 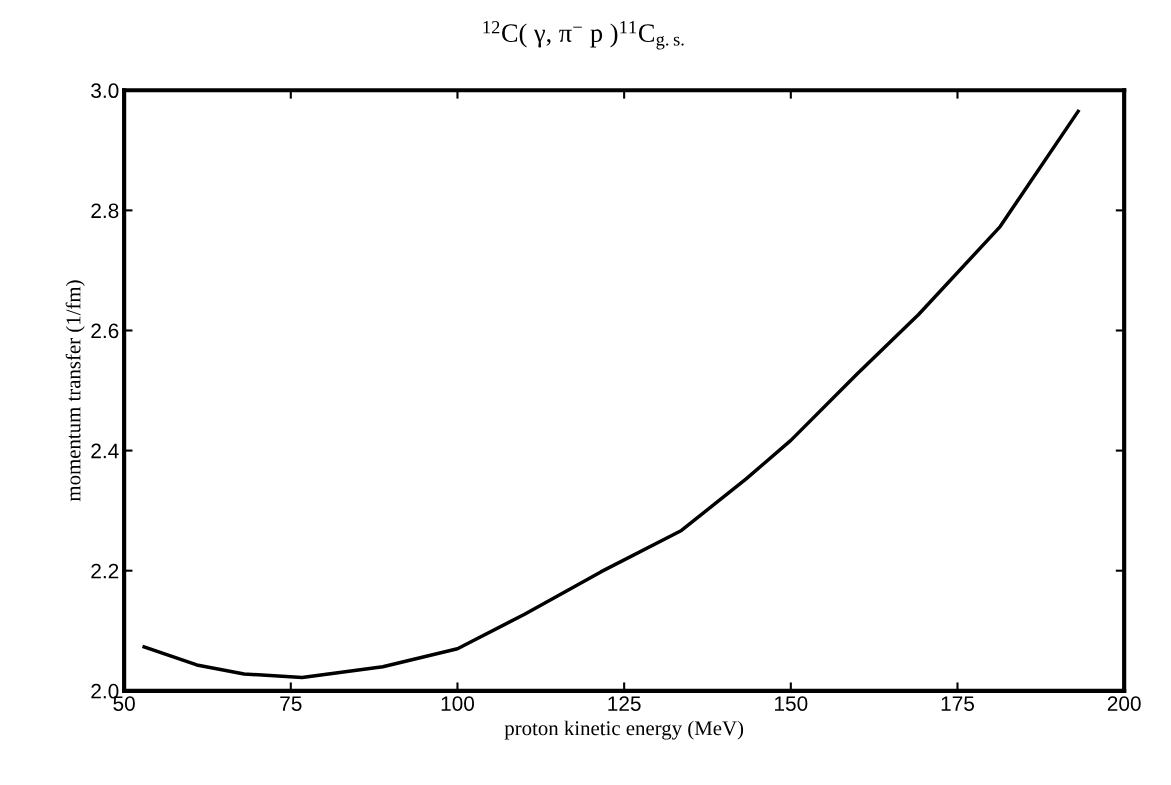 I want to click on y-tick-label: 2.2, so click(x=105, y=571).